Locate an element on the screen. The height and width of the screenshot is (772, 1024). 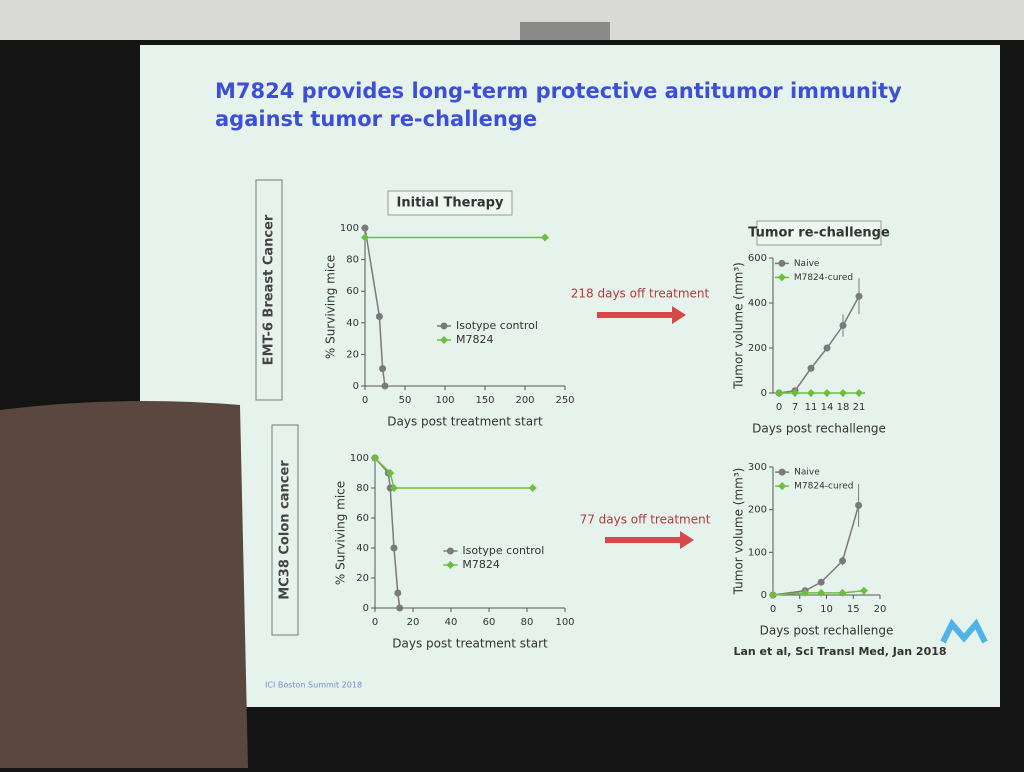
arrow-label: 218 days off treatment is located at coordinates (640, 294).